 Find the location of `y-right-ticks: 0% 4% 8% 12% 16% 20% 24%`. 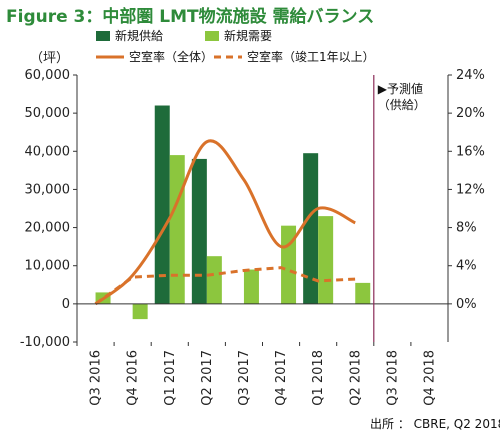

y-right-ticks: 0% 4% 8% 12% 16% 20% 24% is located at coordinates (466, 190).